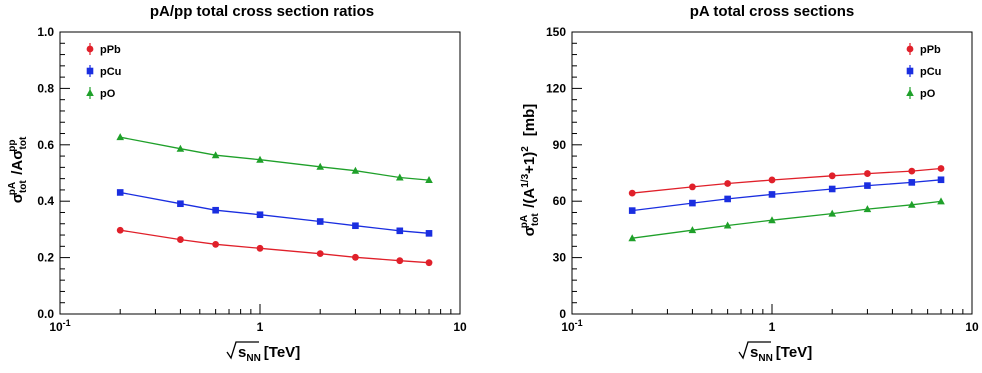 Image resolution: width=982 pixels, height=373 pixels. I want to click on series-line-pO, so click(275, 158).